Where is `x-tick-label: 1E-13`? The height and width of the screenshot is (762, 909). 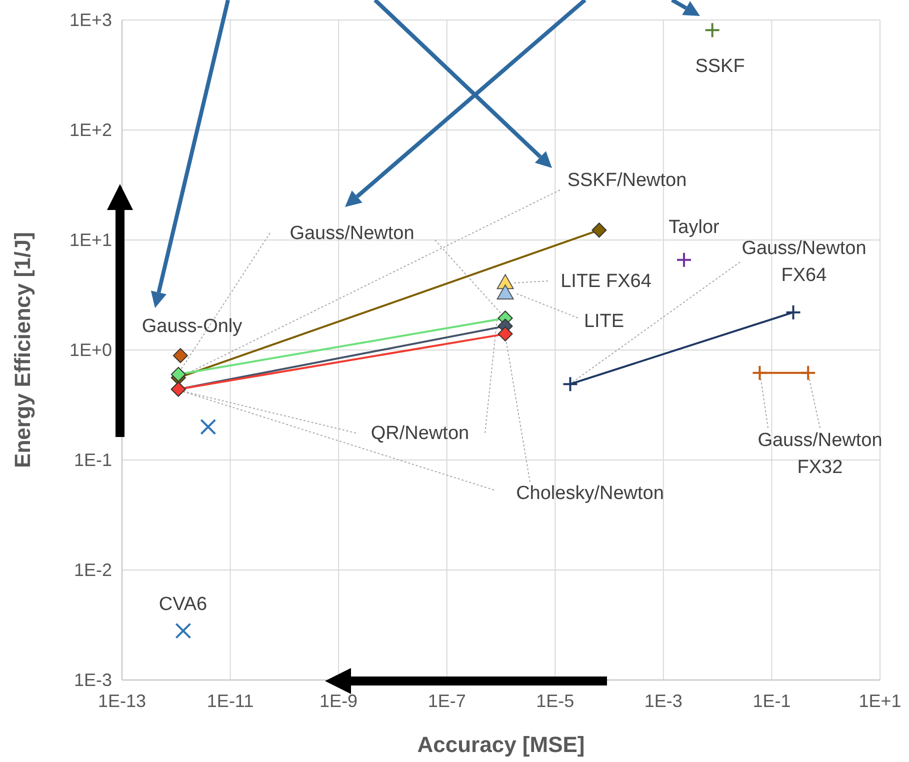 x-tick-label: 1E-13 is located at coordinates (122, 701).